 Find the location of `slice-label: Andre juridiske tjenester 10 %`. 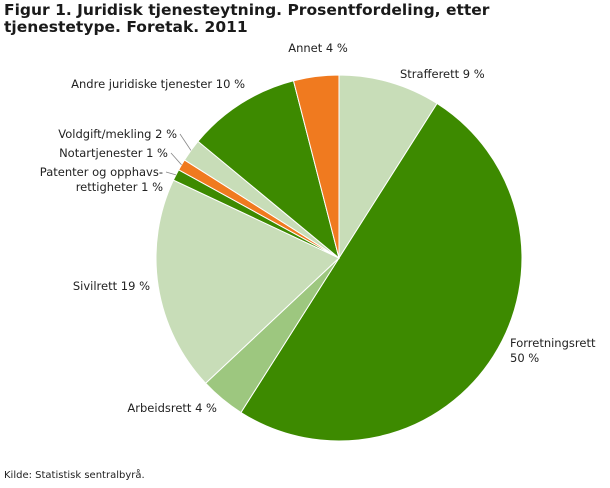

slice-label: Andre juridiske tjenester 10 % is located at coordinates (158, 84).